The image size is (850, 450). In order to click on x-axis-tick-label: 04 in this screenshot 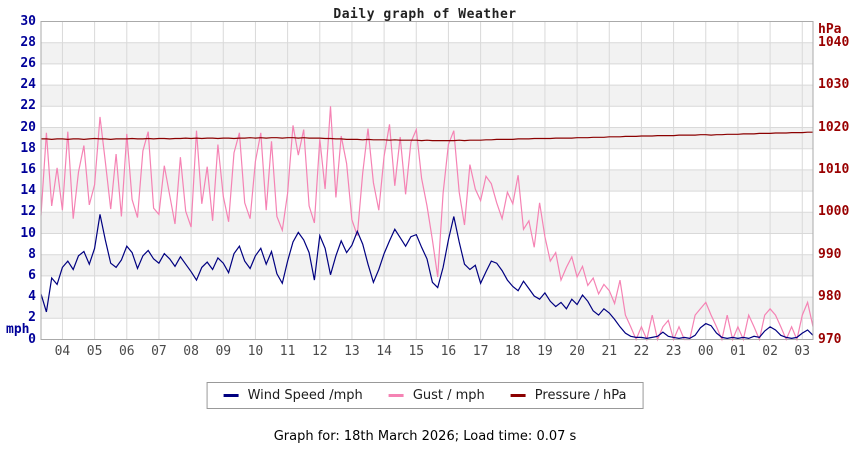, I will do `click(62, 351)`.